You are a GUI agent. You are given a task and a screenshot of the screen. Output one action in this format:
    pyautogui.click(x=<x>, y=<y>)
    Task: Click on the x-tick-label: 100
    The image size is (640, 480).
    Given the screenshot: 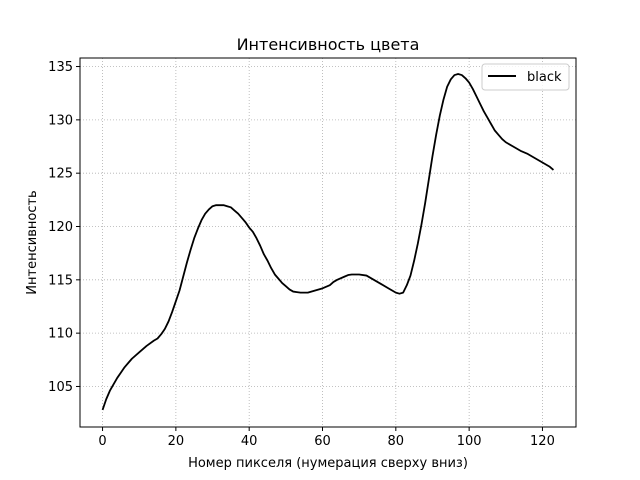 What is the action you would take?
    pyautogui.click(x=469, y=441)
    